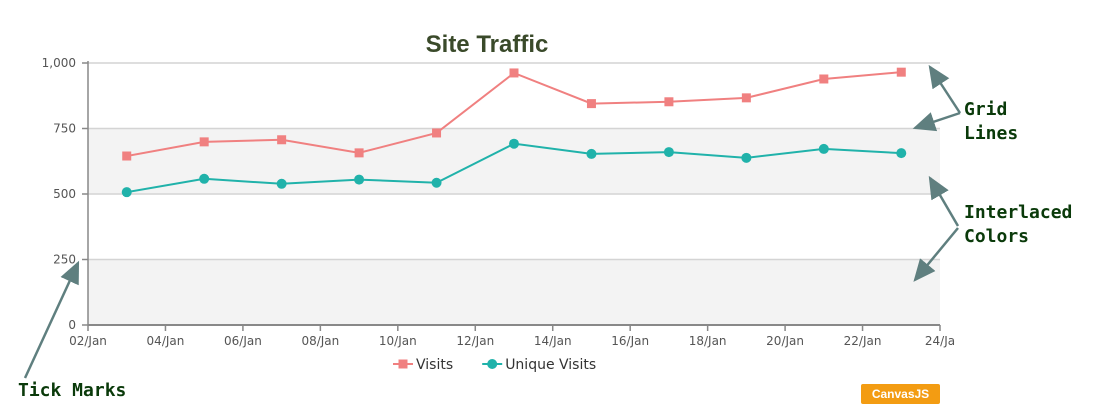 The height and width of the screenshot is (420, 1100). I want to click on arrow-interlaced-top, so click(944, 201).